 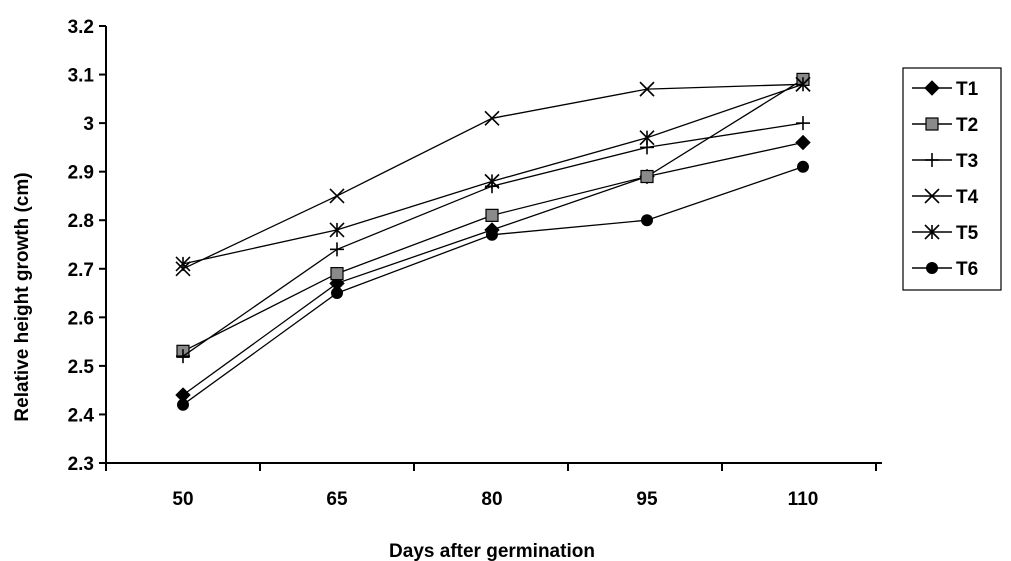 What do you see at coordinates (945, 125) in the screenshot?
I see `legend-entry-t2: T2` at bounding box center [945, 125].